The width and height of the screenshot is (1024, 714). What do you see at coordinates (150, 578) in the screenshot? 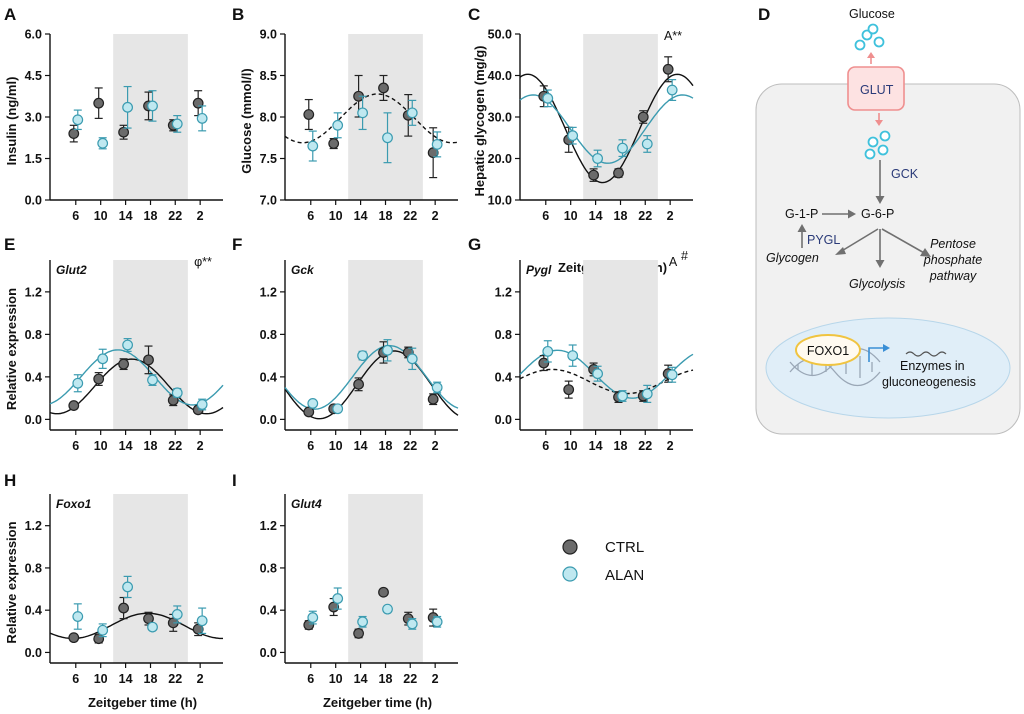
I see `dark-phase-shade-h` at bounding box center [150, 578].